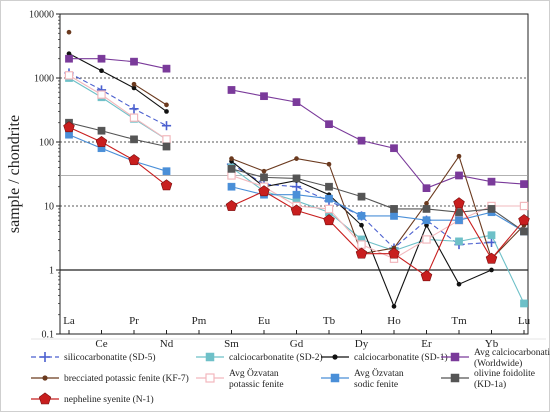 The width and height of the screenshot is (550, 418). Describe the element at coordinates (44, 79) in the screenshot. I see `y-tick-label: 1000` at that location.